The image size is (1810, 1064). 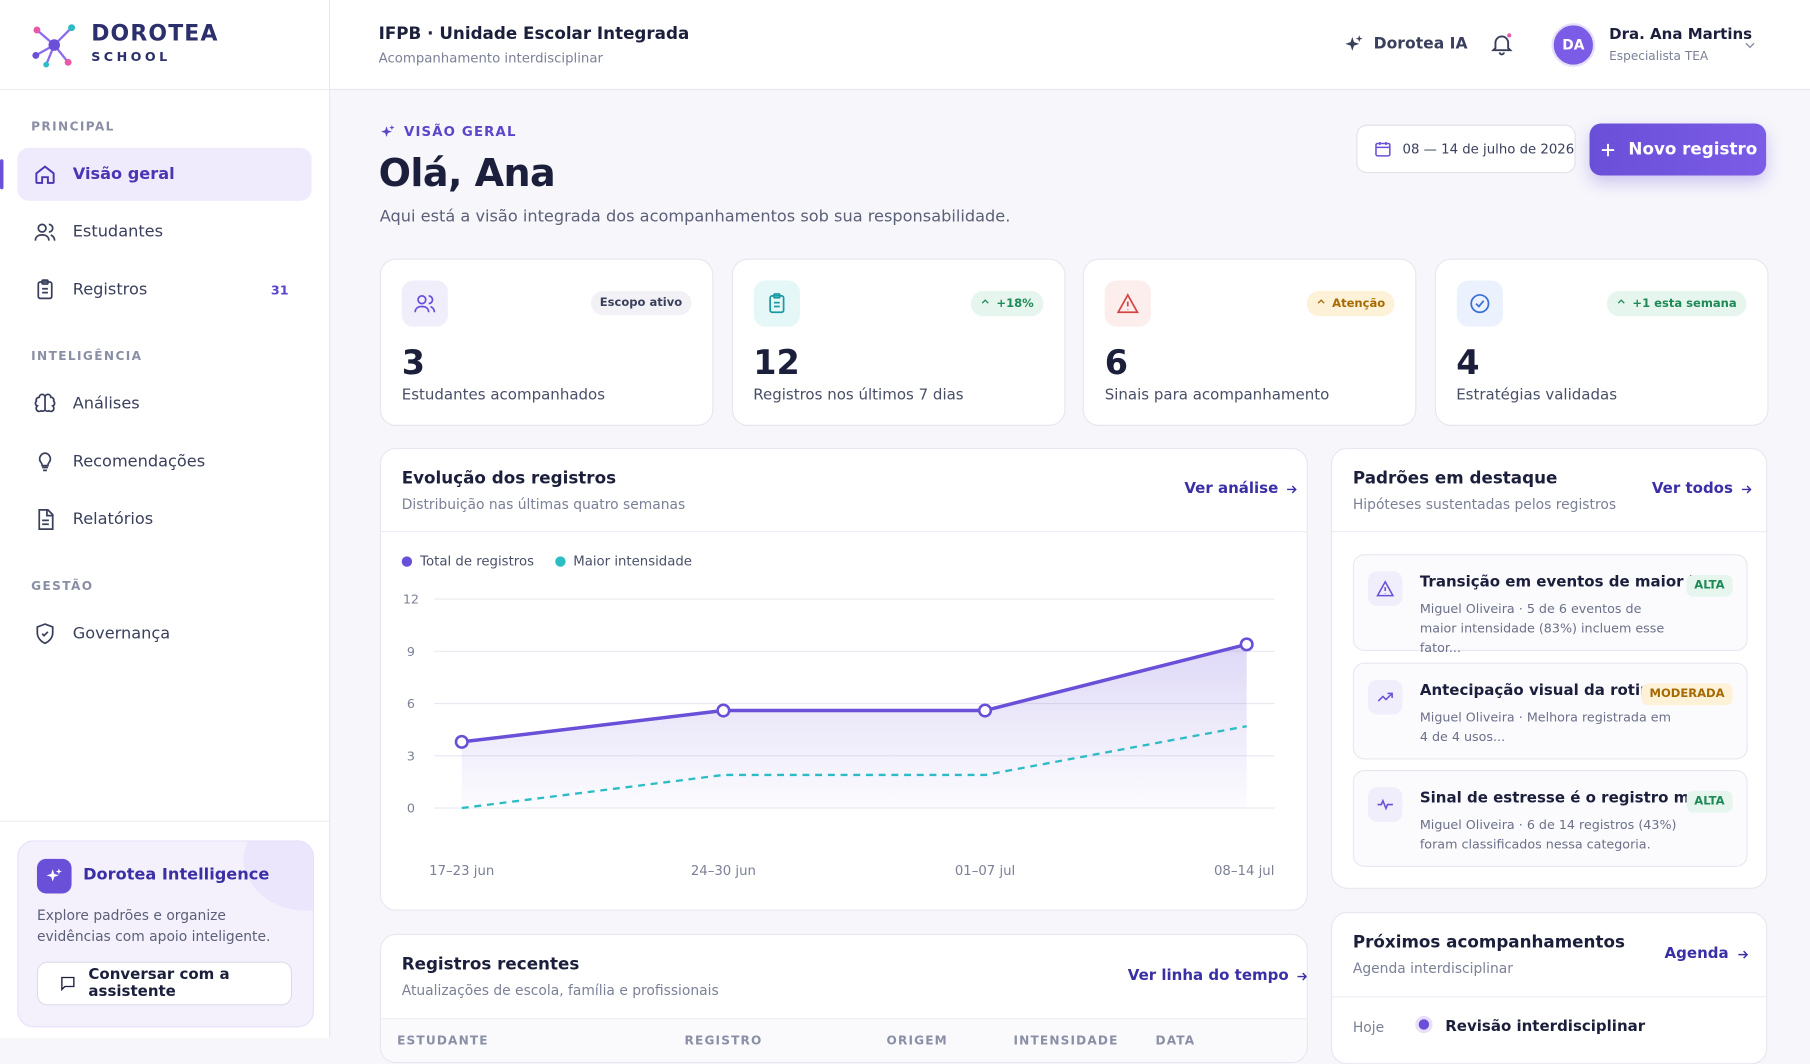 I want to click on notifications, so click(x=1501, y=46).